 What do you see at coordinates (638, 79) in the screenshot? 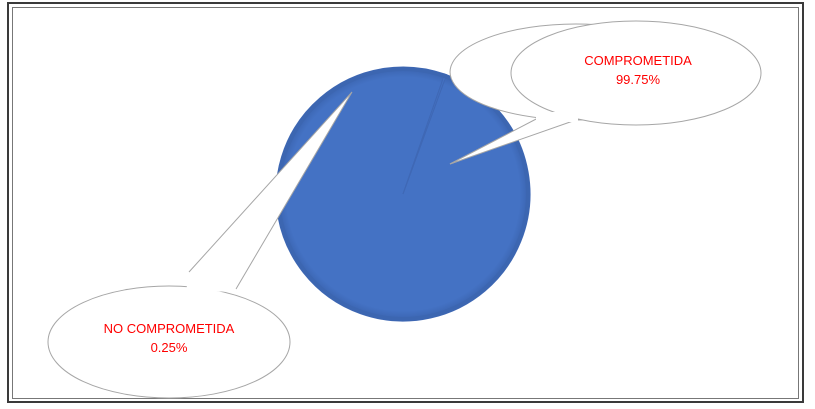
I see `slice-value-comprometida: 99.75%` at bounding box center [638, 79].